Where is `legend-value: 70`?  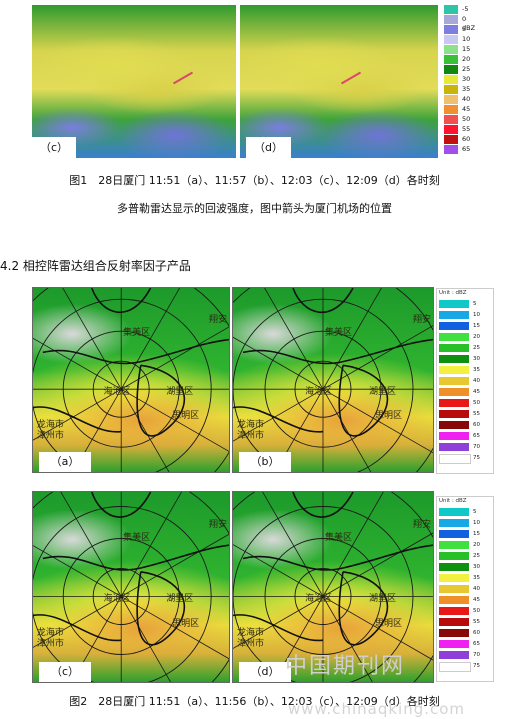
legend-value: 70 is located at coordinates (476, 447).